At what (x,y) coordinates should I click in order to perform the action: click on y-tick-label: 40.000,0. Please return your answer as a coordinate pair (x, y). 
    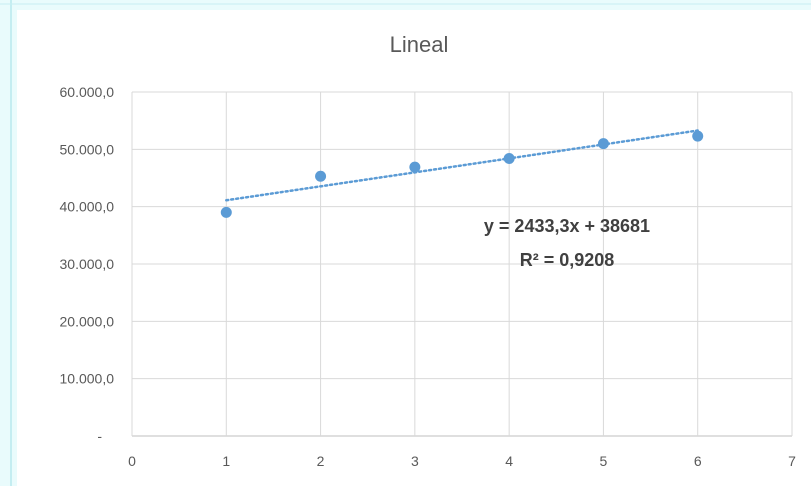
    Looking at the image, I should click on (87, 207).